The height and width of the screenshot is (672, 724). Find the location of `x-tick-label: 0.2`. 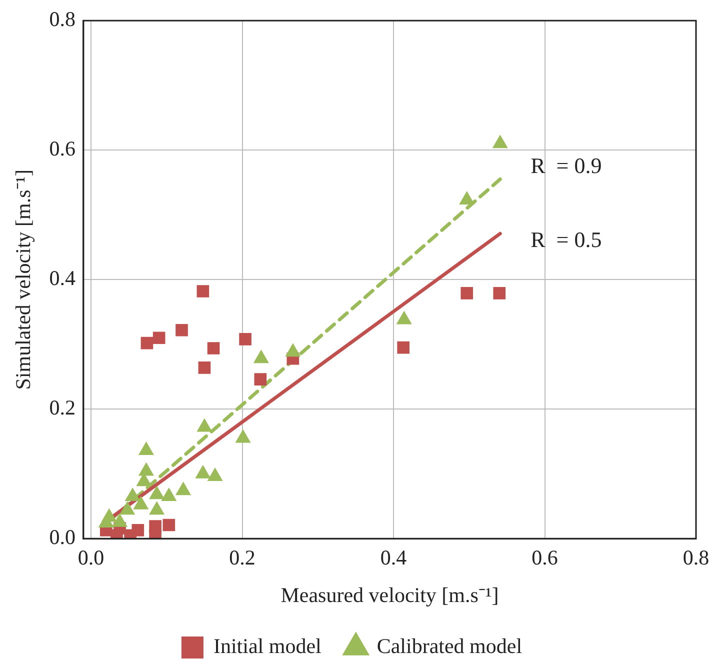

x-tick-label: 0.2 is located at coordinates (242, 558).